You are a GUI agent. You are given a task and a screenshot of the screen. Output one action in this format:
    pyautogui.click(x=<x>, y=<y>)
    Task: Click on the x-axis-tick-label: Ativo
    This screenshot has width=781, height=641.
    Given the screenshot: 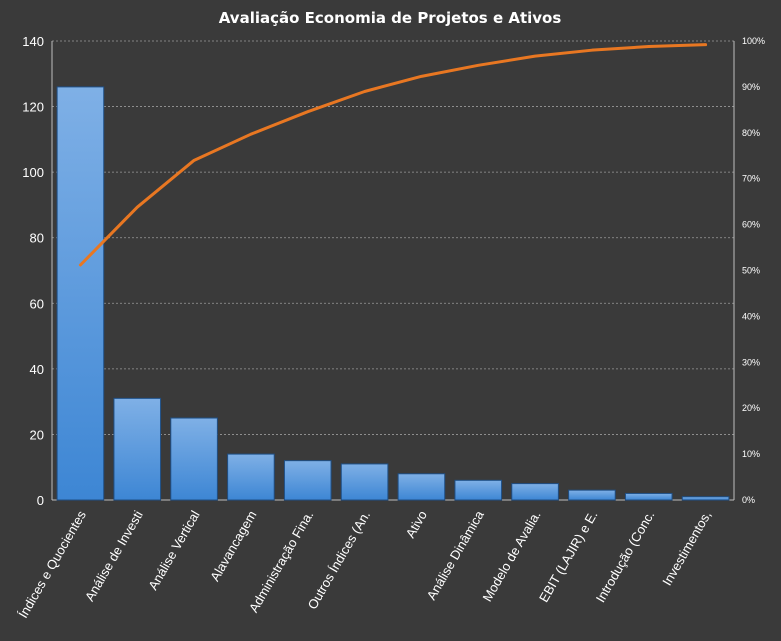 What is the action you would take?
    pyautogui.click(x=416, y=524)
    